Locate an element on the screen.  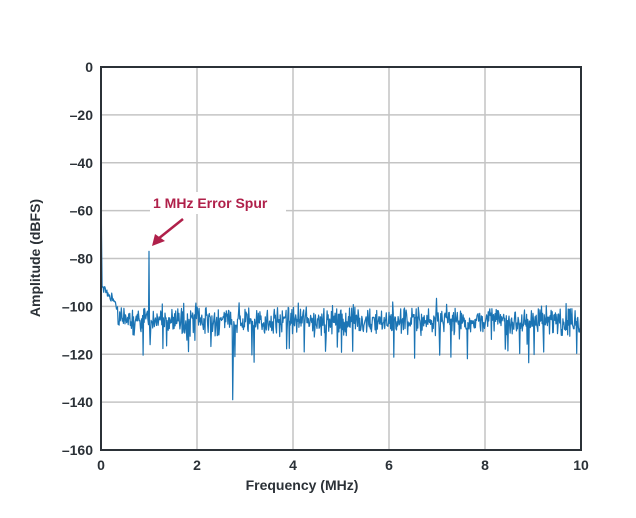
x-tick-label: 2 is located at coordinates (197, 465).